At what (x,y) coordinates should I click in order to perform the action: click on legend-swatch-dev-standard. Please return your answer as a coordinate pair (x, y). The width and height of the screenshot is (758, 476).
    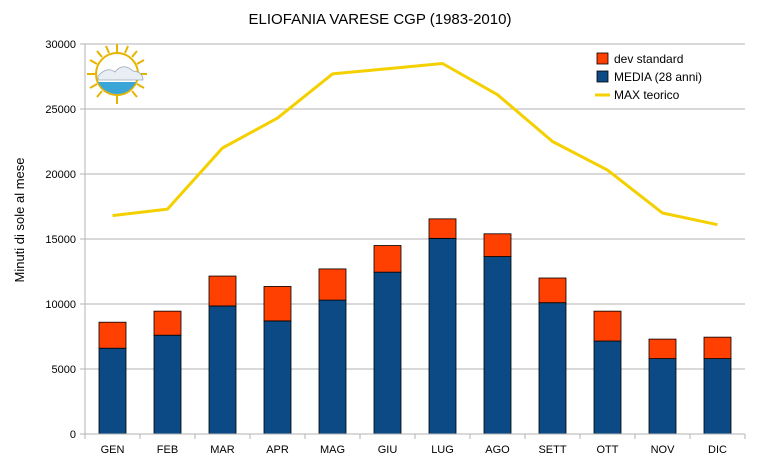
    Looking at the image, I should click on (602, 58).